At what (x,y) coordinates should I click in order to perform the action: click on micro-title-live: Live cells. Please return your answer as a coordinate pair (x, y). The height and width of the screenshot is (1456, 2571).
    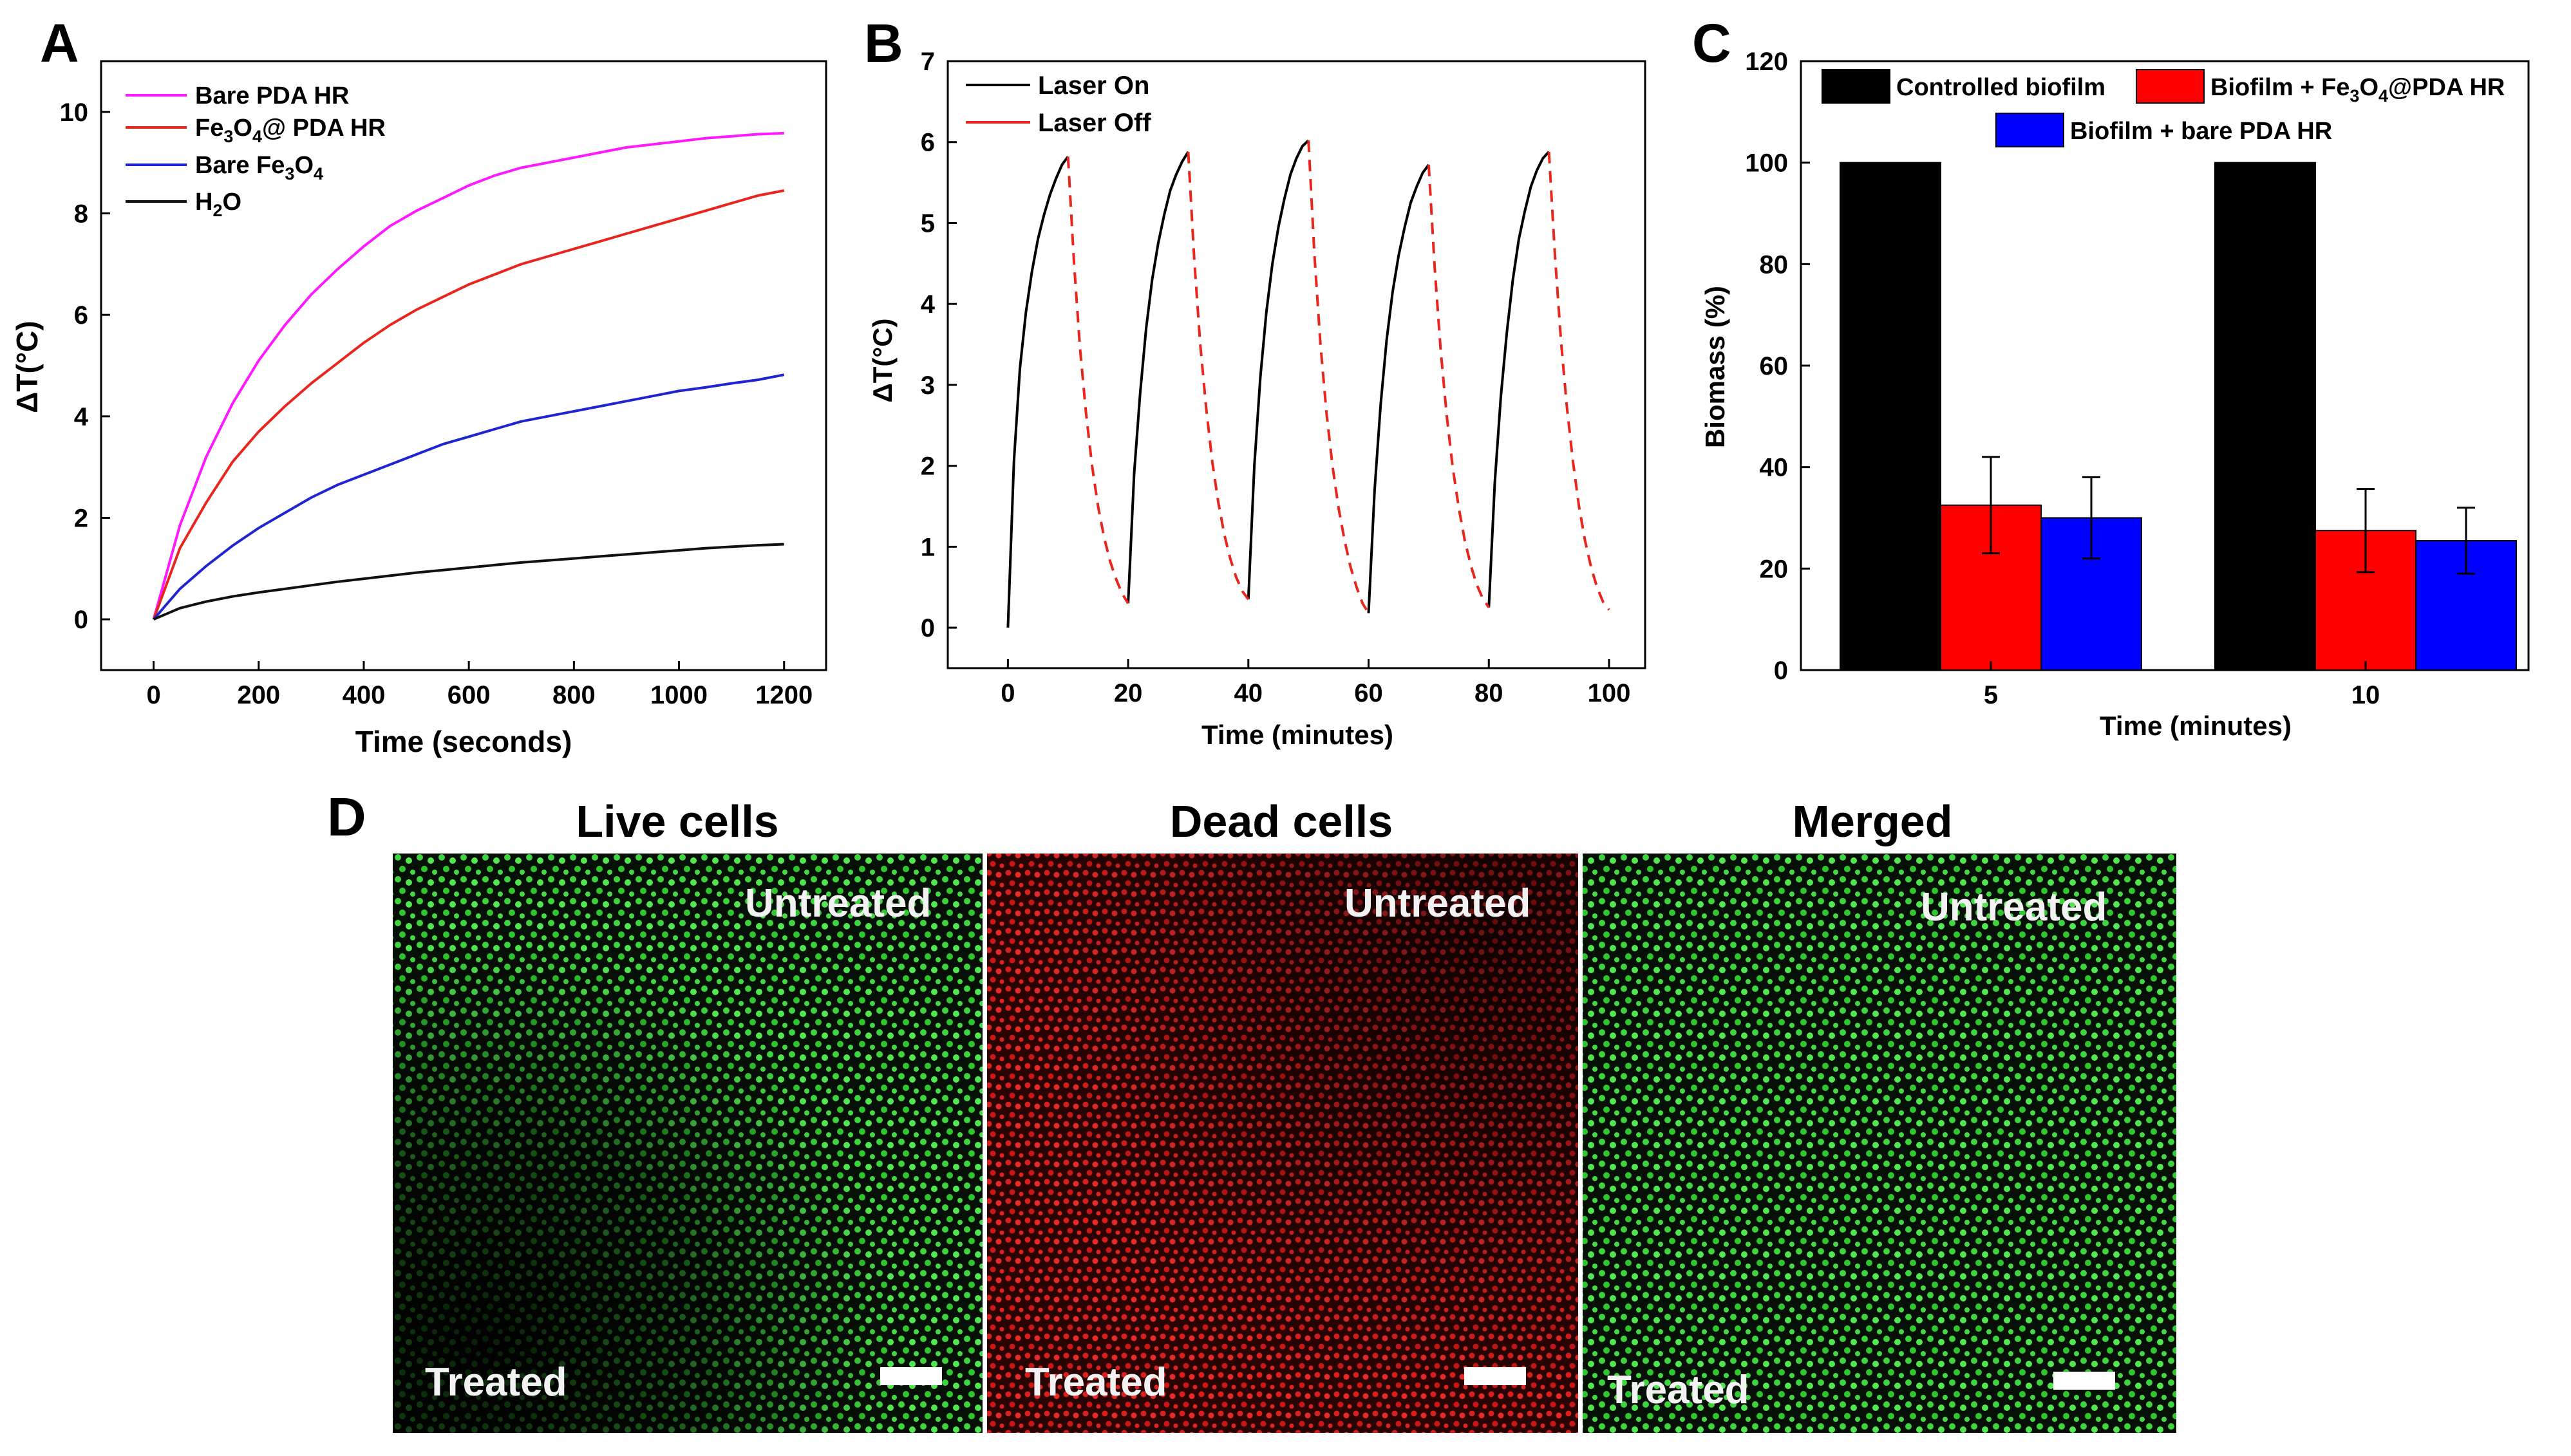
    Looking at the image, I should click on (677, 821).